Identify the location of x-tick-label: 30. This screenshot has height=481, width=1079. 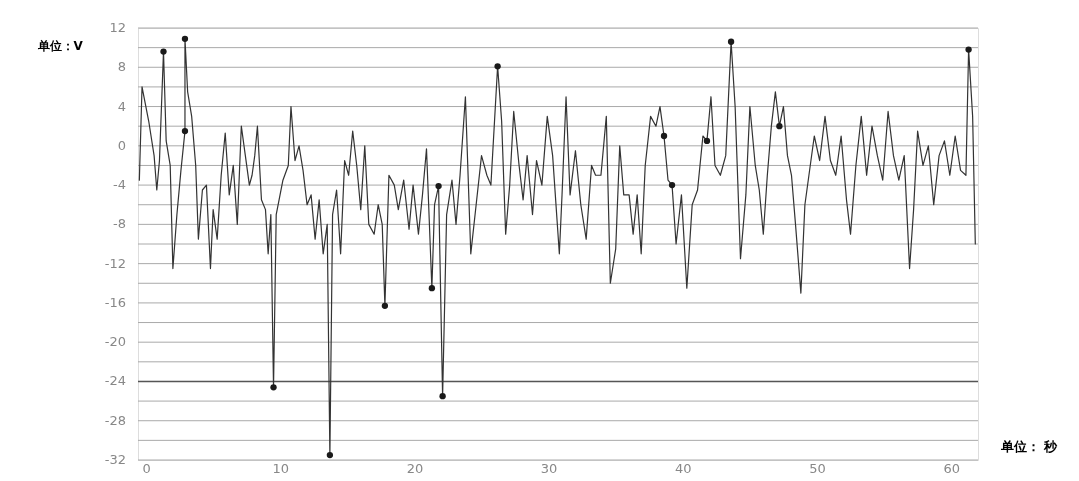
(549, 468).